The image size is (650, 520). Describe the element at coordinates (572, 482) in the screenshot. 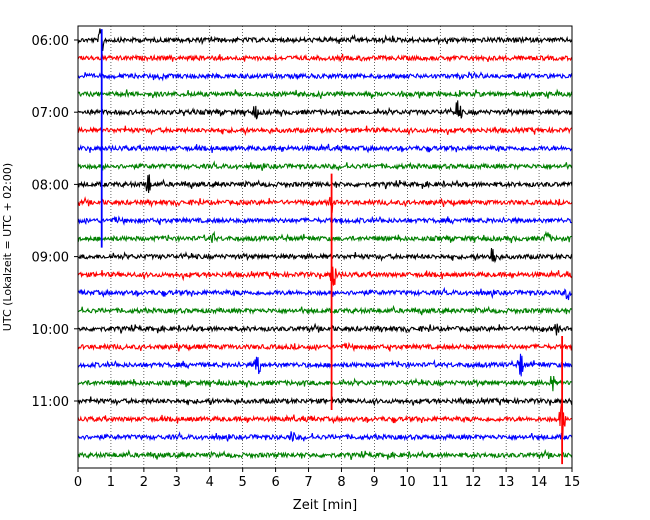

I see `x-tick-label: 15` at that location.